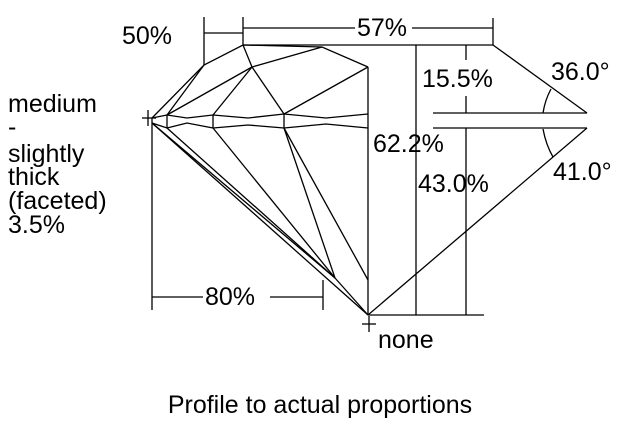 Image resolution: width=640 pixels, height=430 pixels. I want to click on crown-outline, so click(260, 81).